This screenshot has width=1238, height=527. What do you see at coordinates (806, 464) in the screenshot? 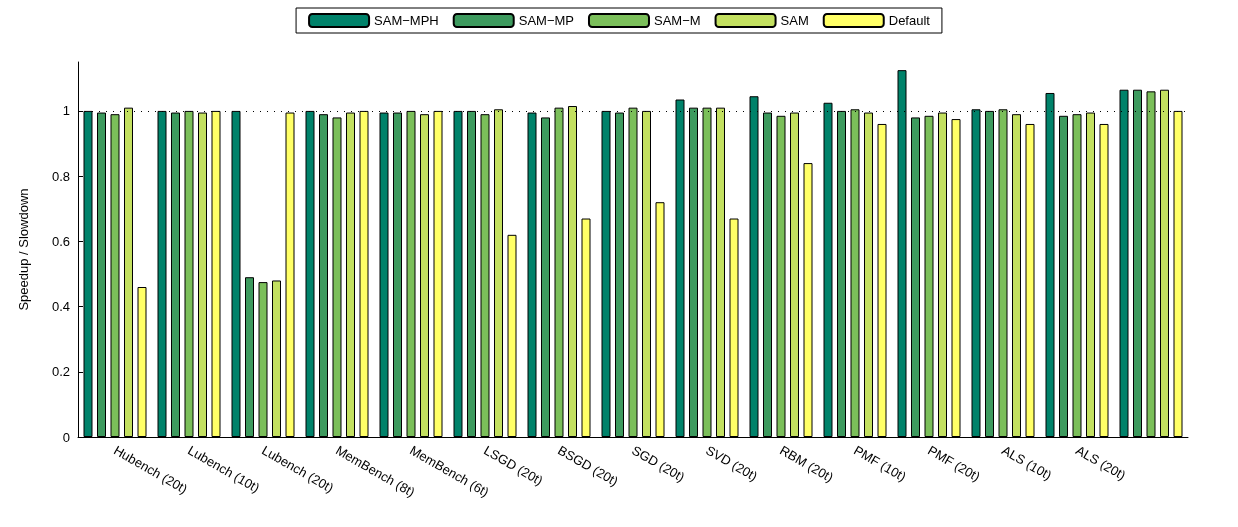
I see `x-tick-label: RBM (20t)` at bounding box center [806, 464].